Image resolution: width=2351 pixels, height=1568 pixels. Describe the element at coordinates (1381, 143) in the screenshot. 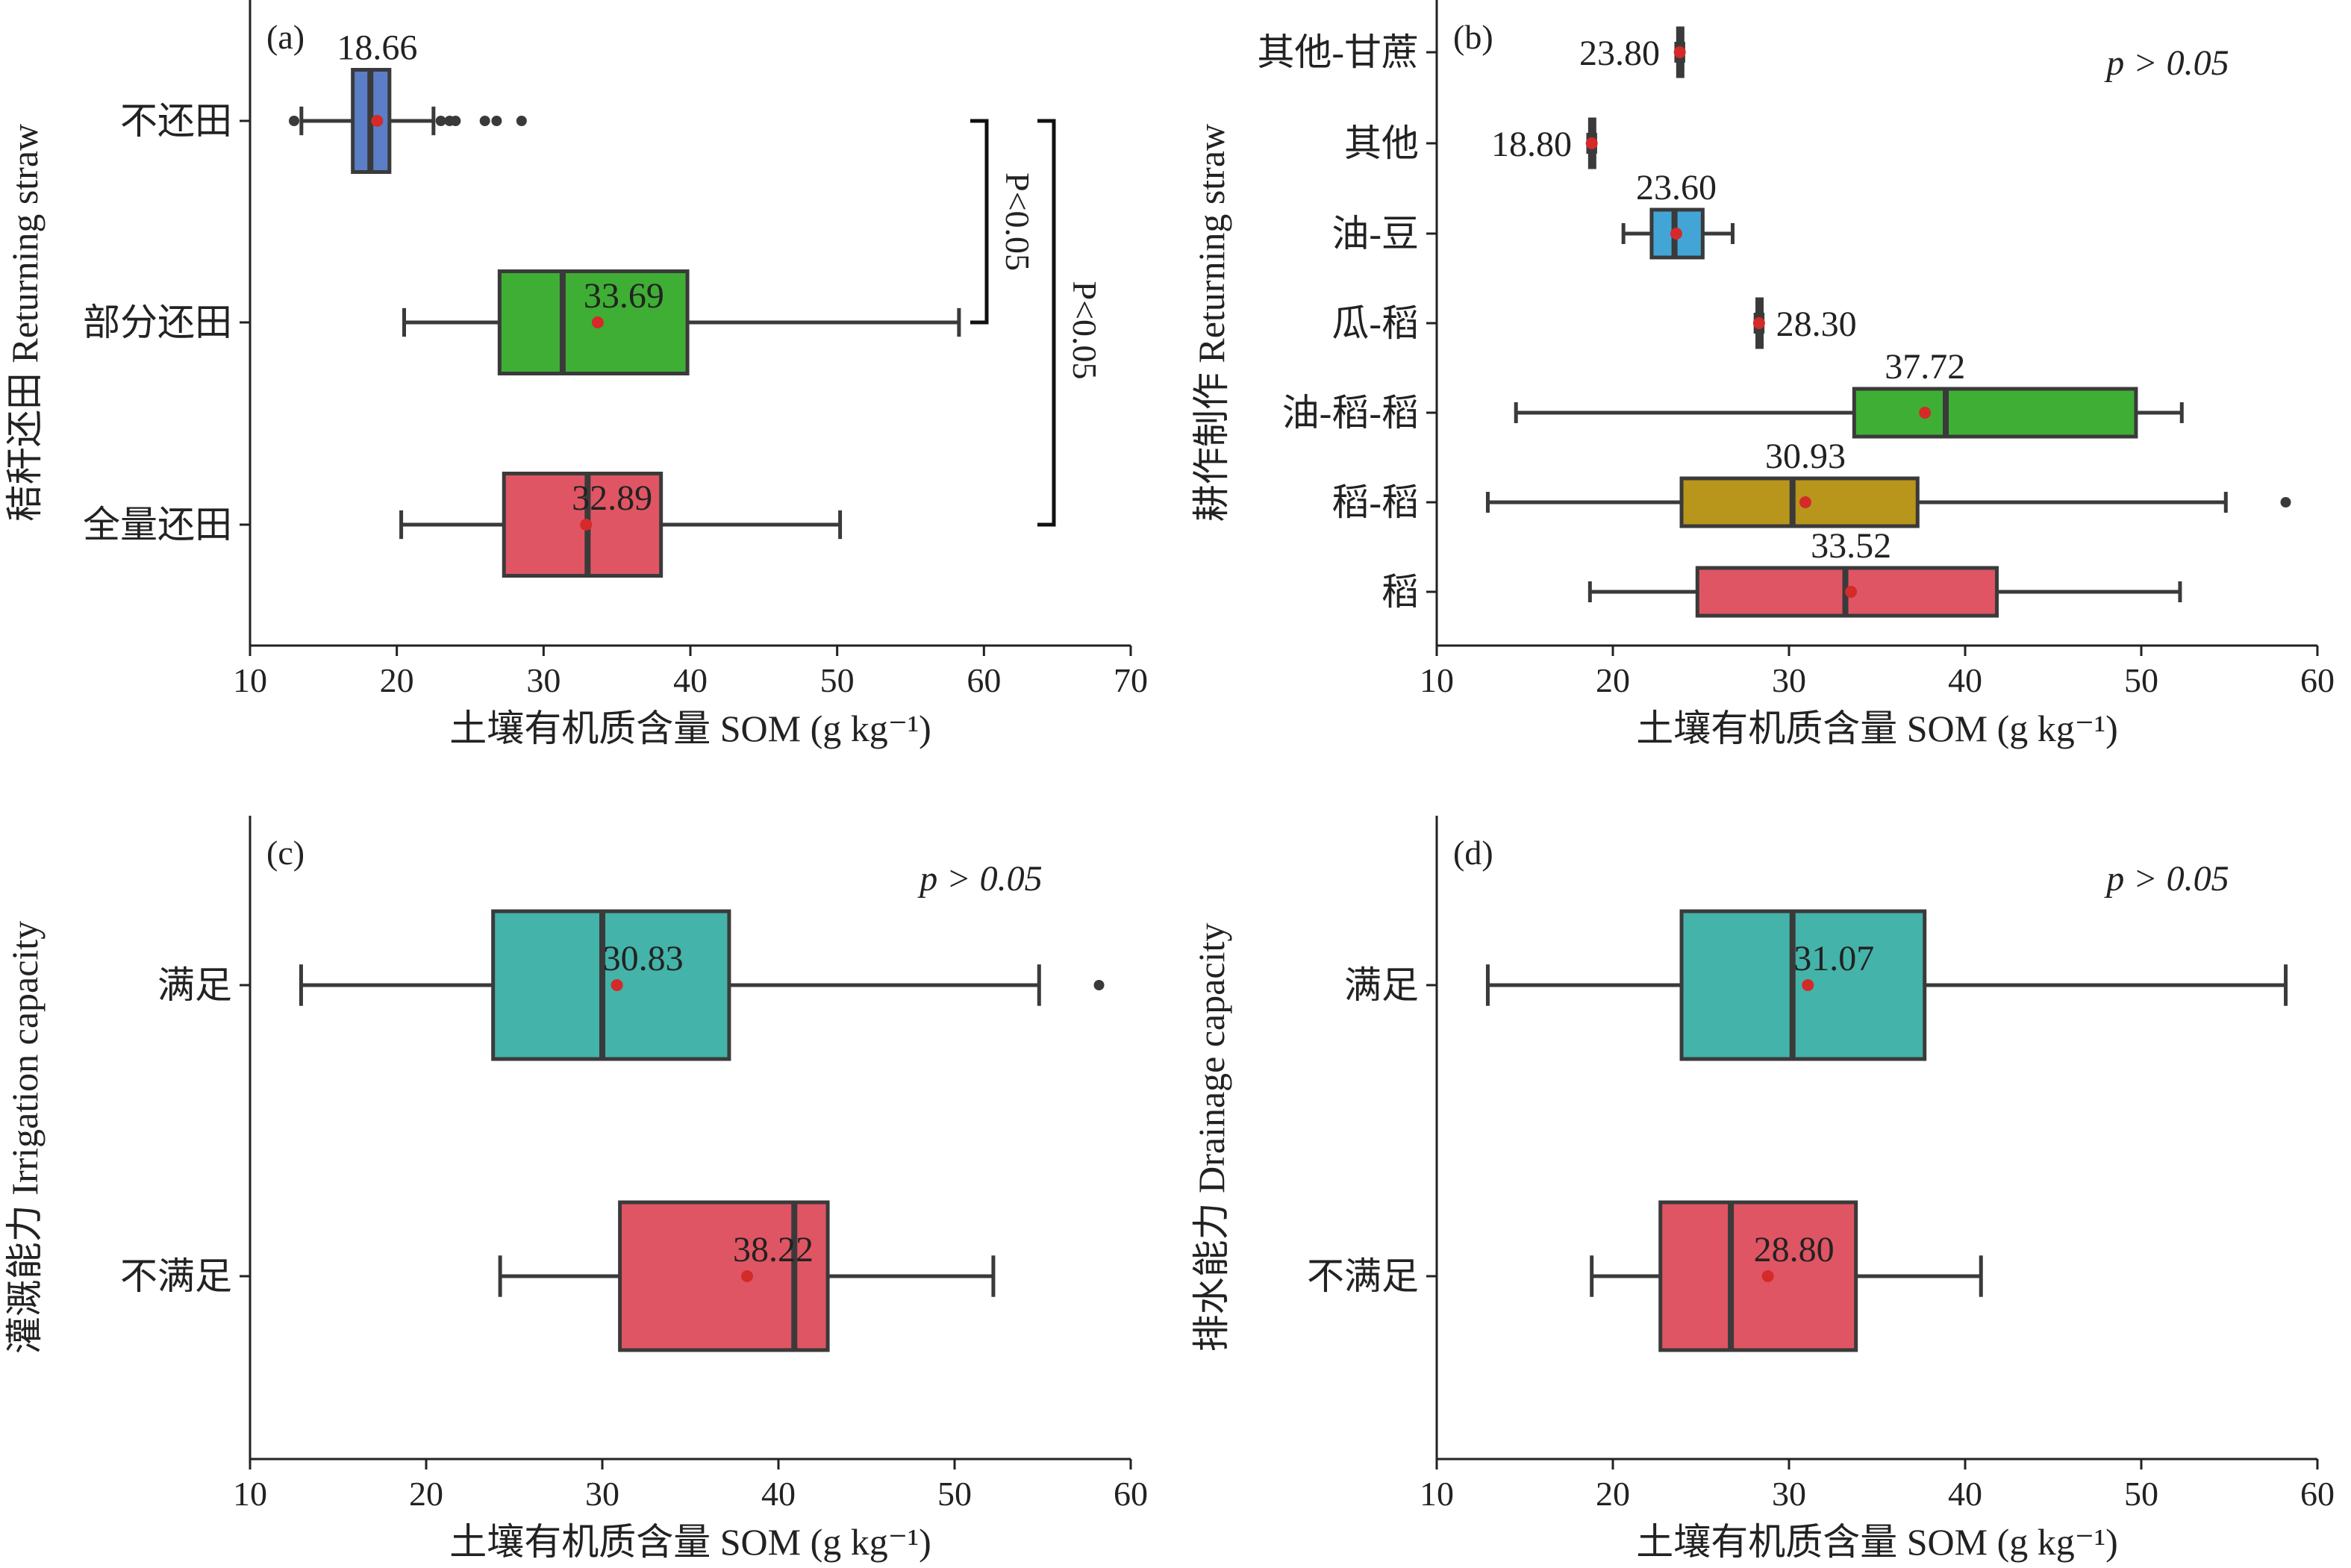

I see `category-label: 其他` at that location.